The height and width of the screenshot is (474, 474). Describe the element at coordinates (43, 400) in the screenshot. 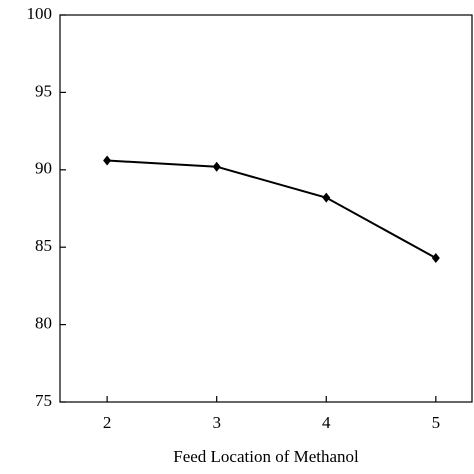

I see `y-tick-label: 75` at that location.